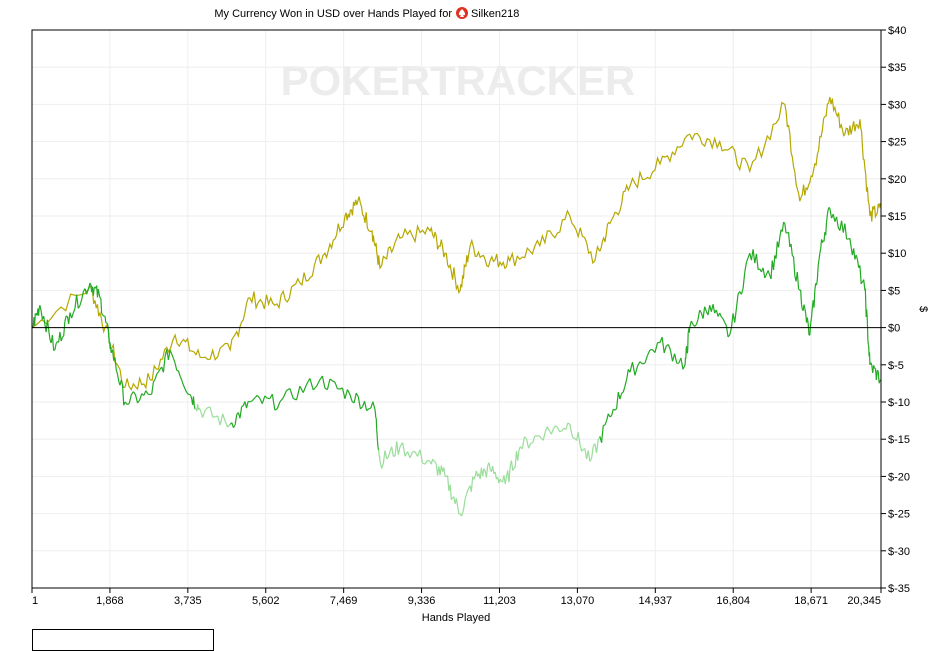 The height and width of the screenshot is (651, 943). I want to click on y-tick-label: $15, so click(897, 217).